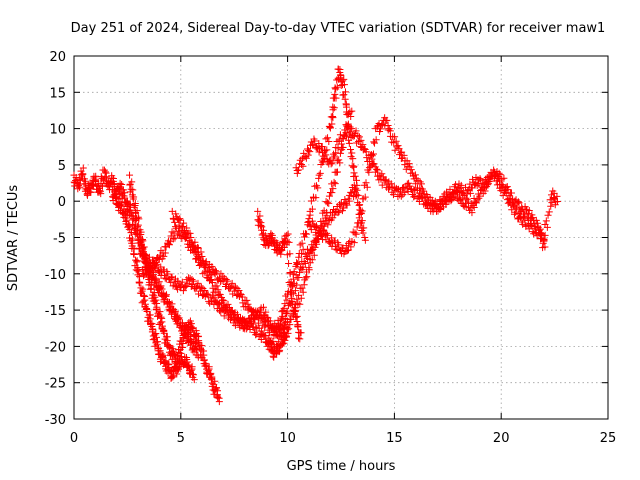 Image resolution: width=640 pixels, height=480 pixels. What do you see at coordinates (55, 347) in the screenshot?
I see `y-tick-label: -20` at bounding box center [55, 347].